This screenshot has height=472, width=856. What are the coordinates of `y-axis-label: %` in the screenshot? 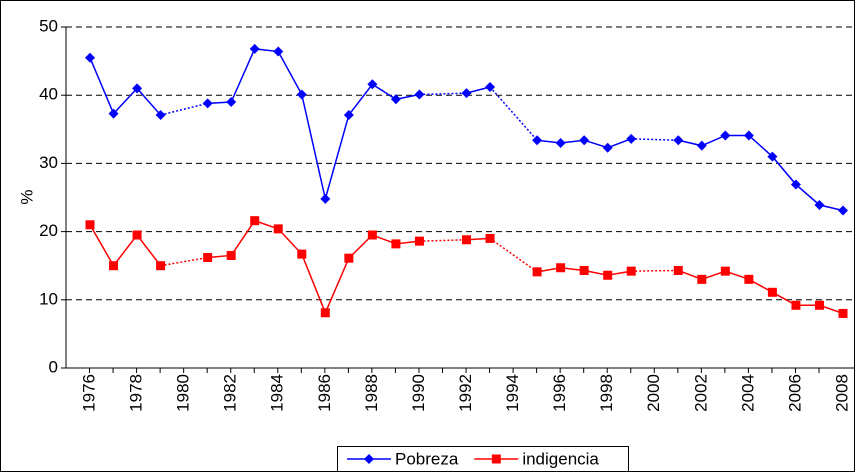 It's located at (26, 196).